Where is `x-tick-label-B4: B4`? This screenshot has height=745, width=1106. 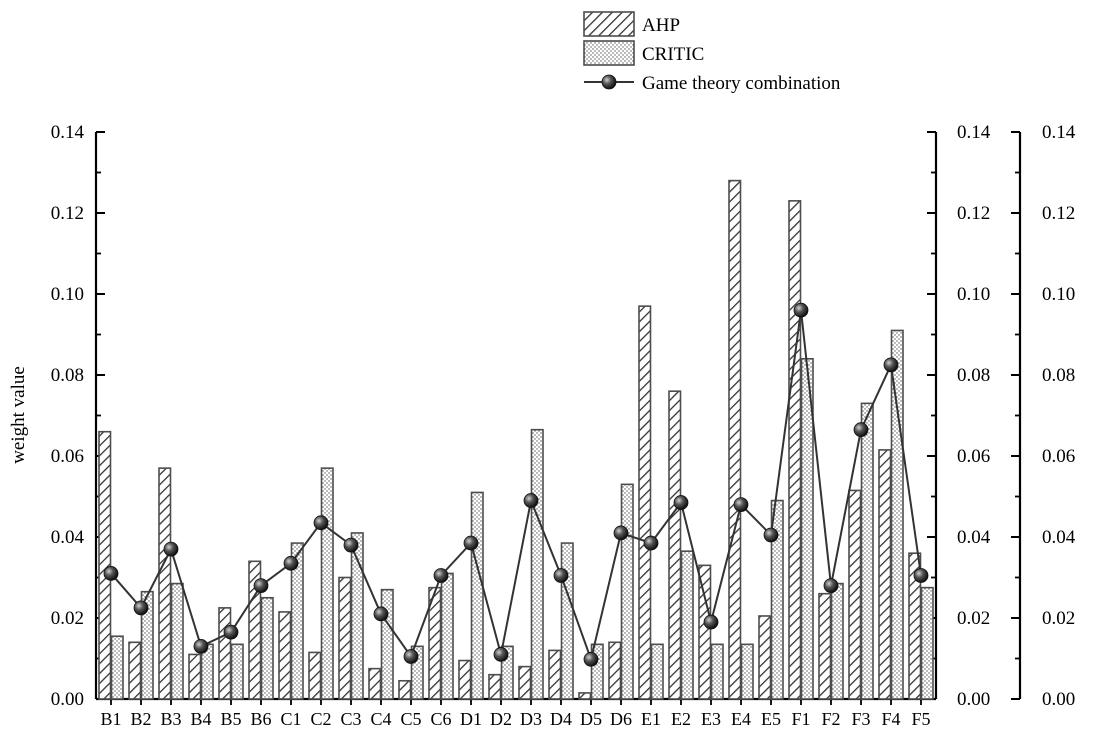
x-tick-label-B4: B4 is located at coordinates (200, 719).